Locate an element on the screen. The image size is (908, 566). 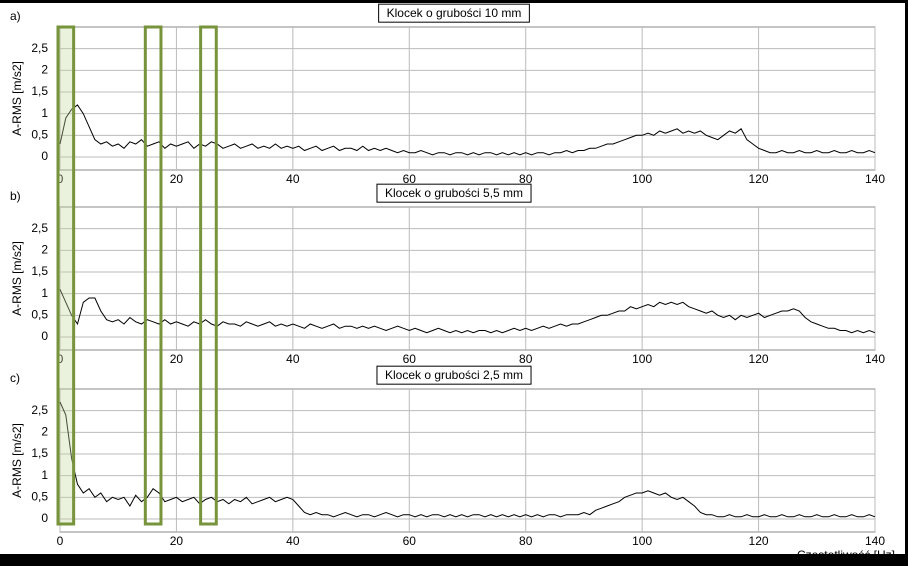
chart-title: Klocek o grubości 2,5 mm is located at coordinates (454, 375).